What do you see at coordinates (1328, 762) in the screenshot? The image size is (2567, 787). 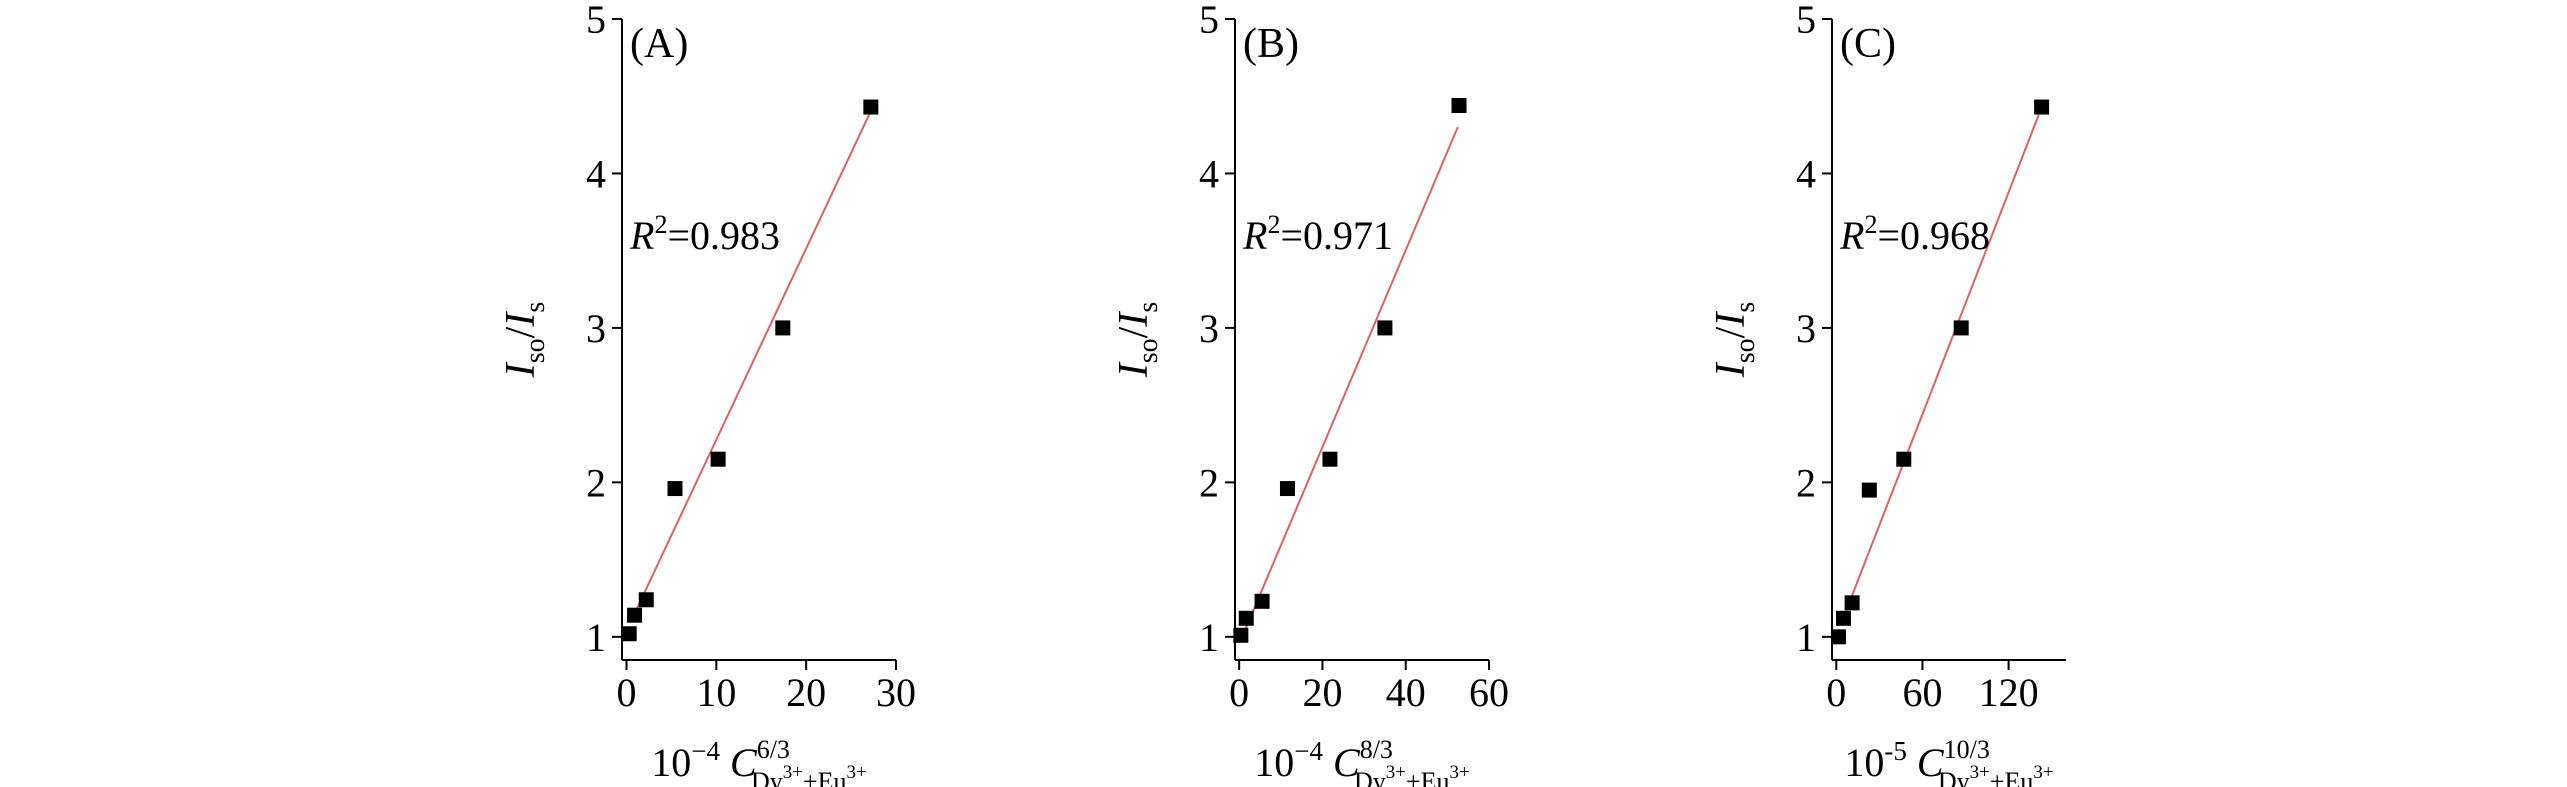 I see `x-label-space` at bounding box center [1328, 762].